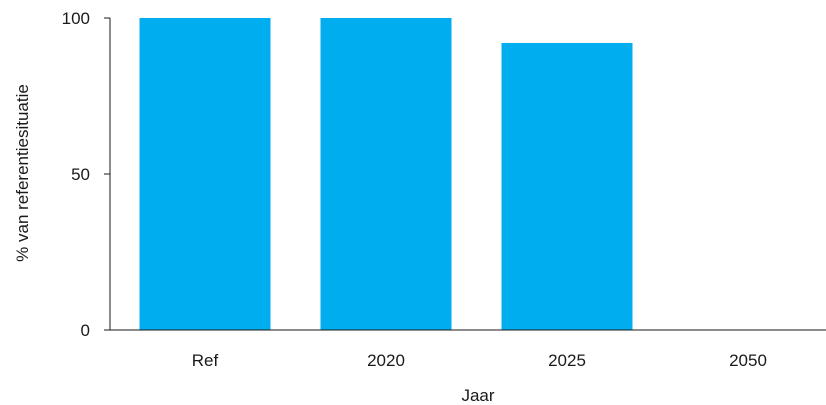 Image resolution: width=826 pixels, height=405 pixels. I want to click on y-tick-label-100: 100, so click(76, 18).